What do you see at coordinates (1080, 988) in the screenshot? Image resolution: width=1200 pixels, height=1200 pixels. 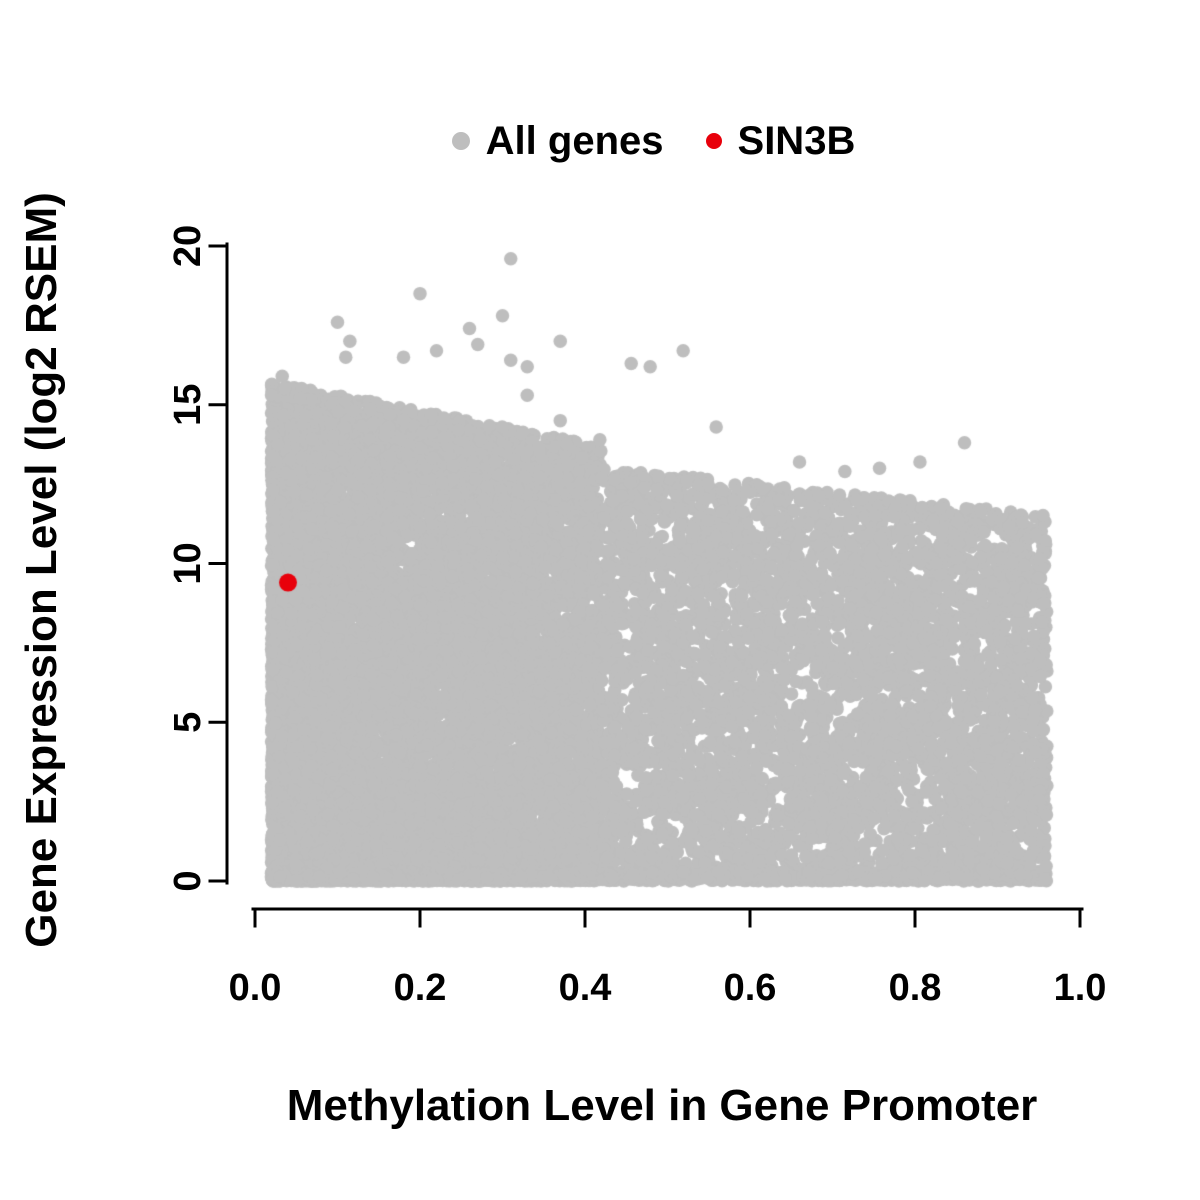 I see `x-tick-label: 1.0` at bounding box center [1080, 988].